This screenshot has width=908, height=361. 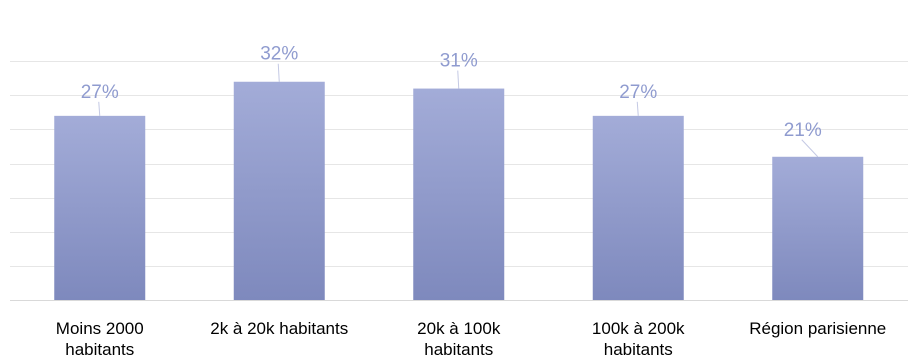 What do you see at coordinates (638, 339) in the screenshot?
I see `category-label: 100k à 200k habitants` at bounding box center [638, 339].